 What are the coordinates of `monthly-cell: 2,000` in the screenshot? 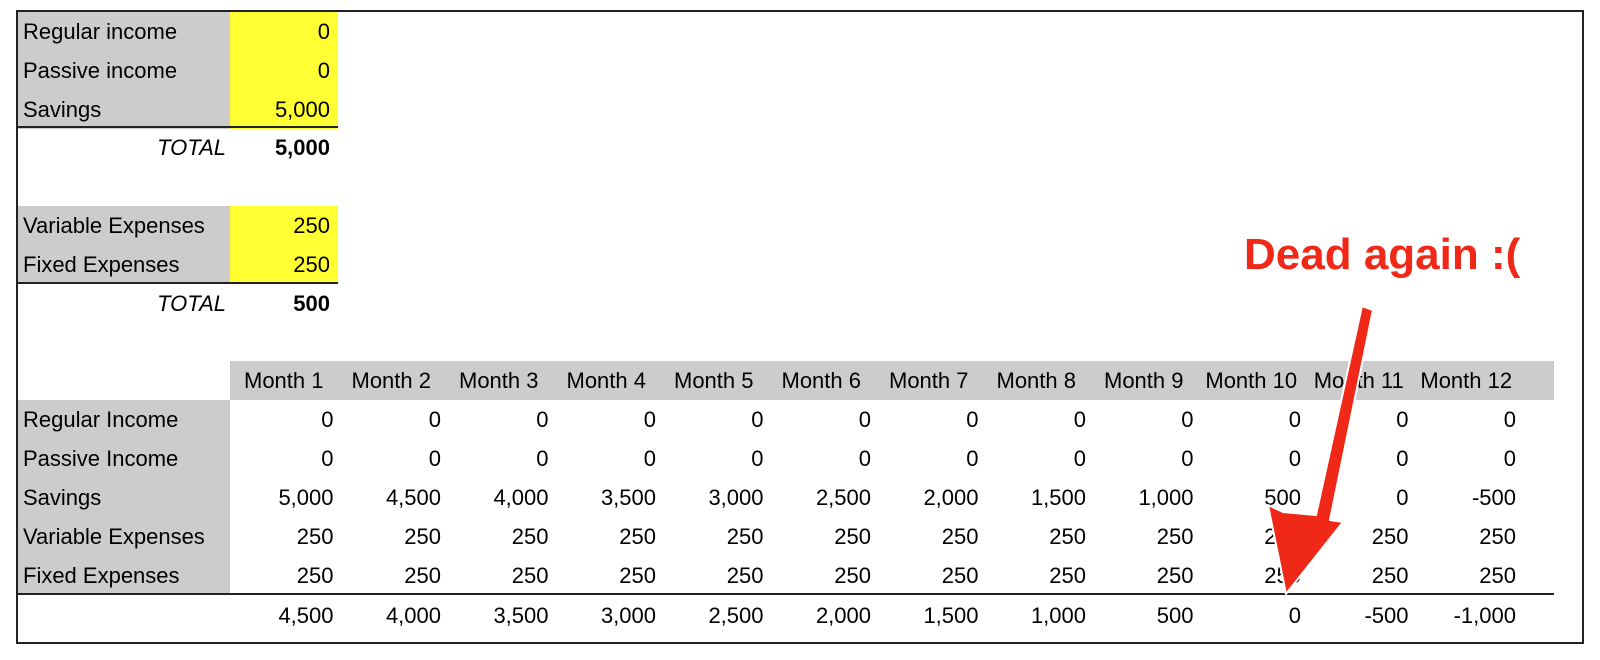 It's located at (951, 497).